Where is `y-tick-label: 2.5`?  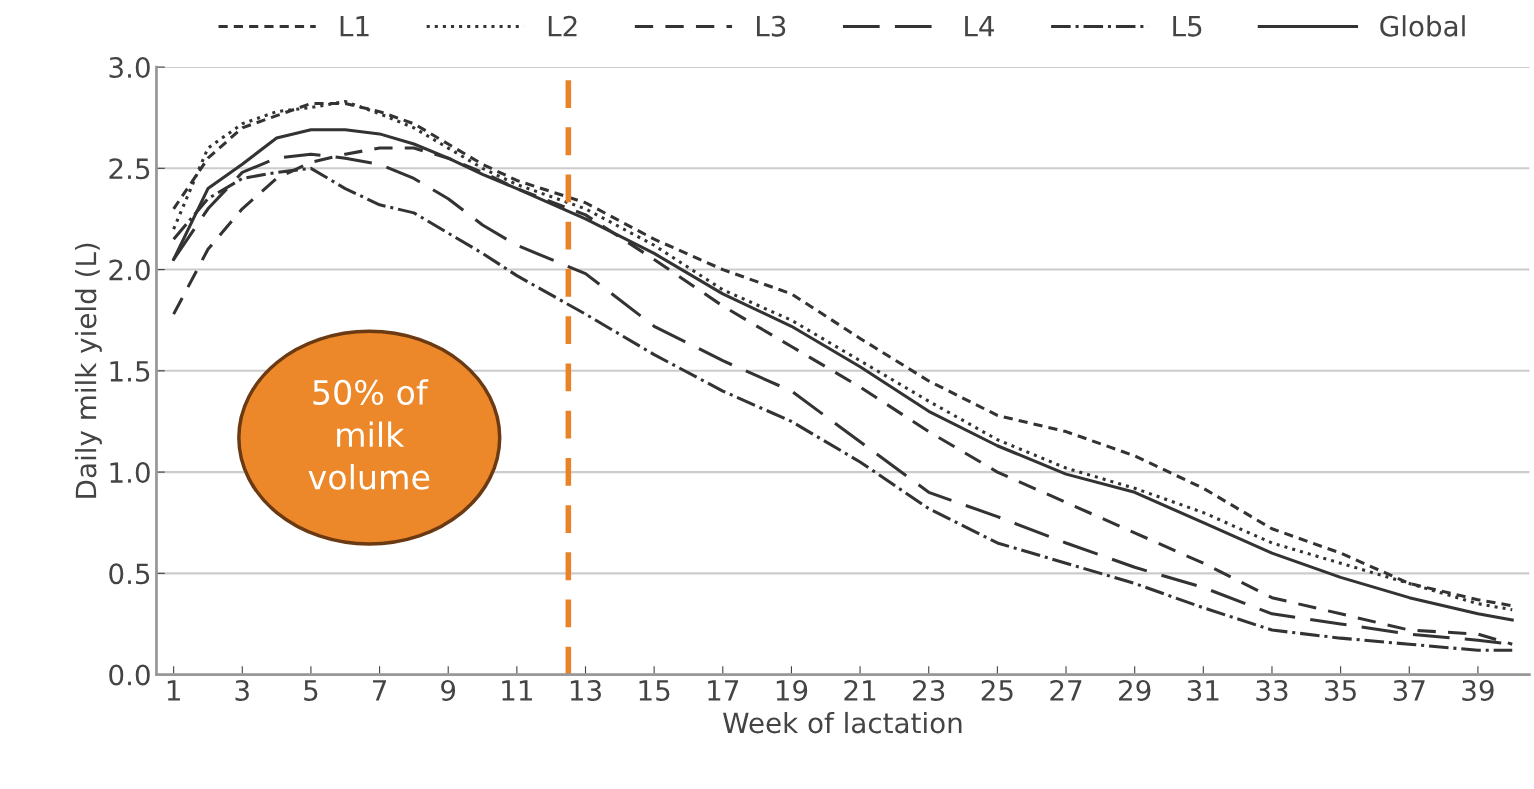 y-tick-label: 2.5 is located at coordinates (129, 169).